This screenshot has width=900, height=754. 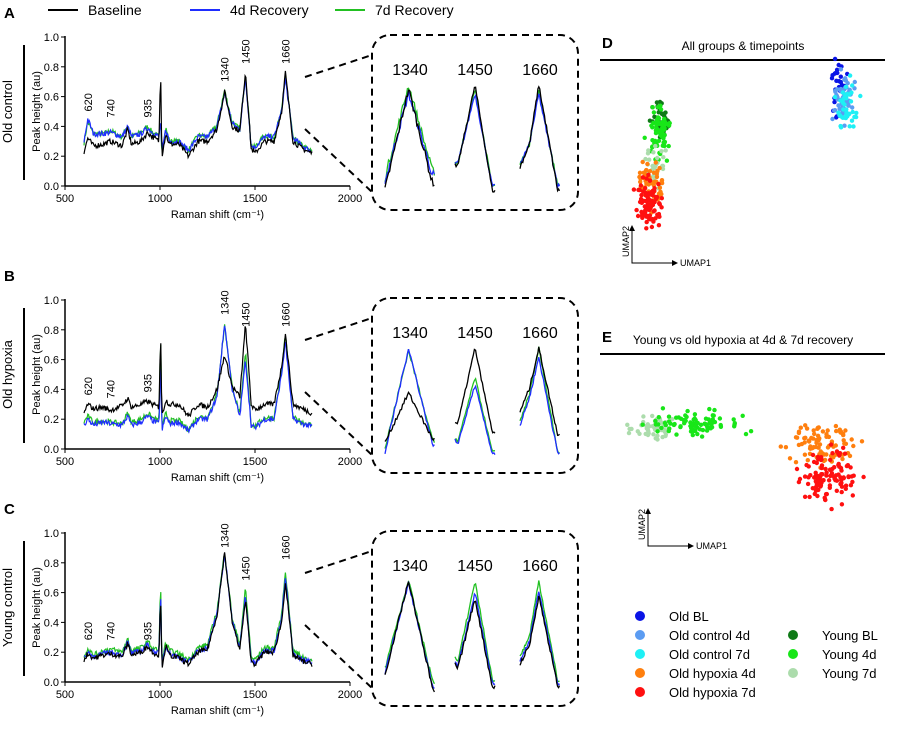 I want to click on panel-letter: C, so click(x=9, y=509).